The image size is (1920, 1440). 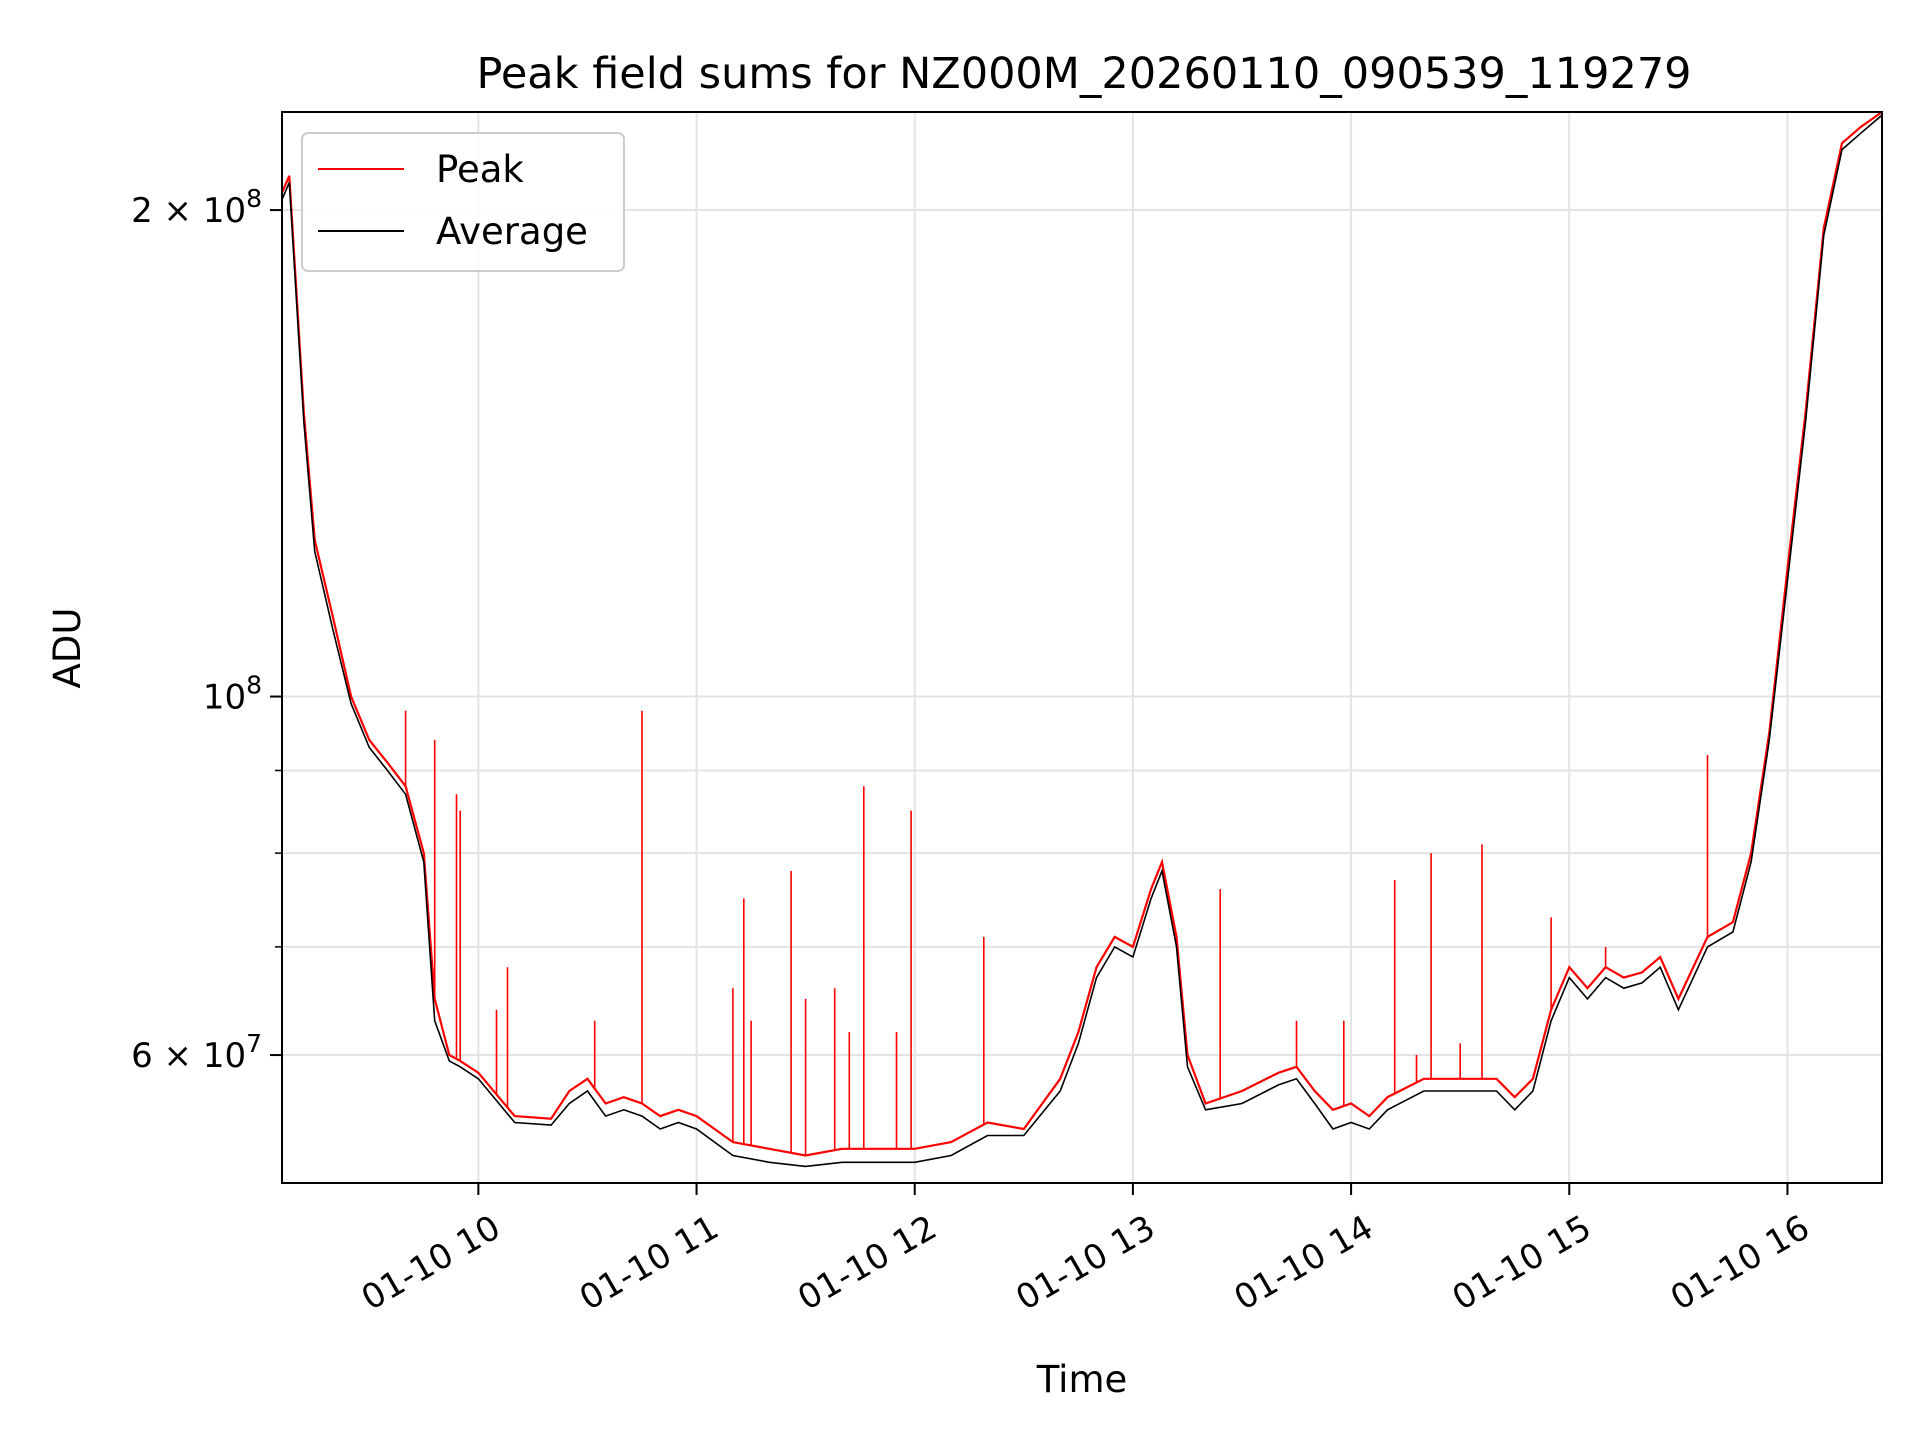 I want to click on y-axis-label: ADU, so click(x=67, y=648).